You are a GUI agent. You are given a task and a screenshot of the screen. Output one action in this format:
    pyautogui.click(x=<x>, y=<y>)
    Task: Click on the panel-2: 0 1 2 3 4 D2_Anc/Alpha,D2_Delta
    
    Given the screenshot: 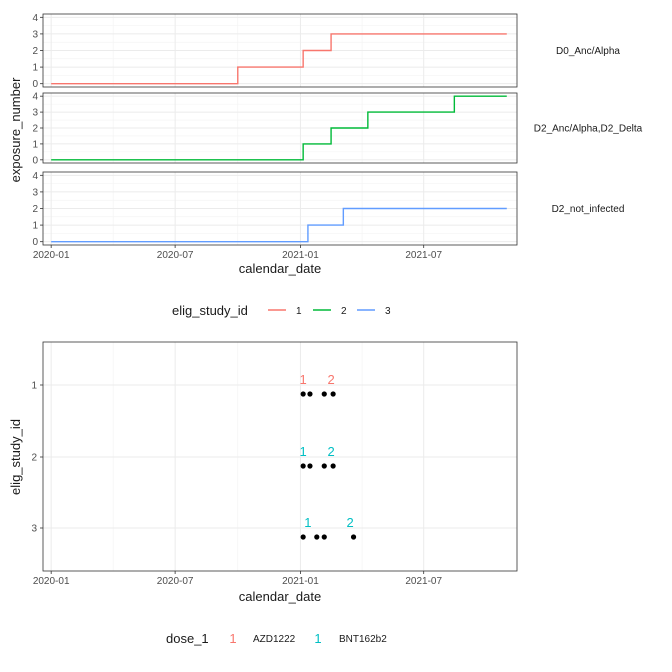 What is the action you would take?
    pyautogui.click(x=337, y=129)
    